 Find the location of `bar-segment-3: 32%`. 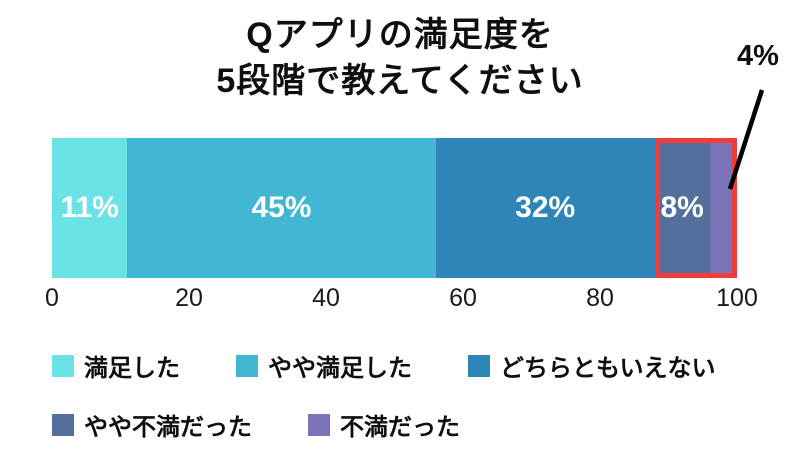

bar-segment-3: 32% is located at coordinates (545, 208).